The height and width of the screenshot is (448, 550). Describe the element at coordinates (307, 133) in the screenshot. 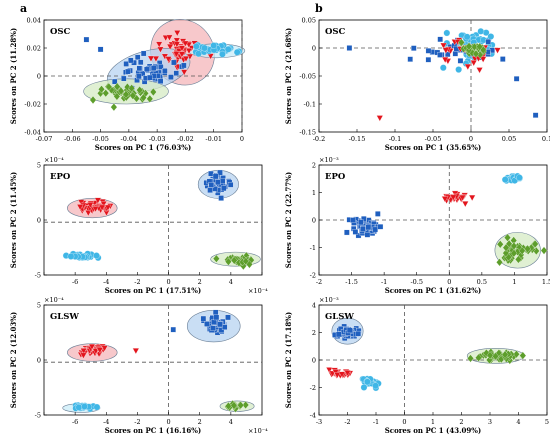

I see `y-tick-label: -0.15` at that location.